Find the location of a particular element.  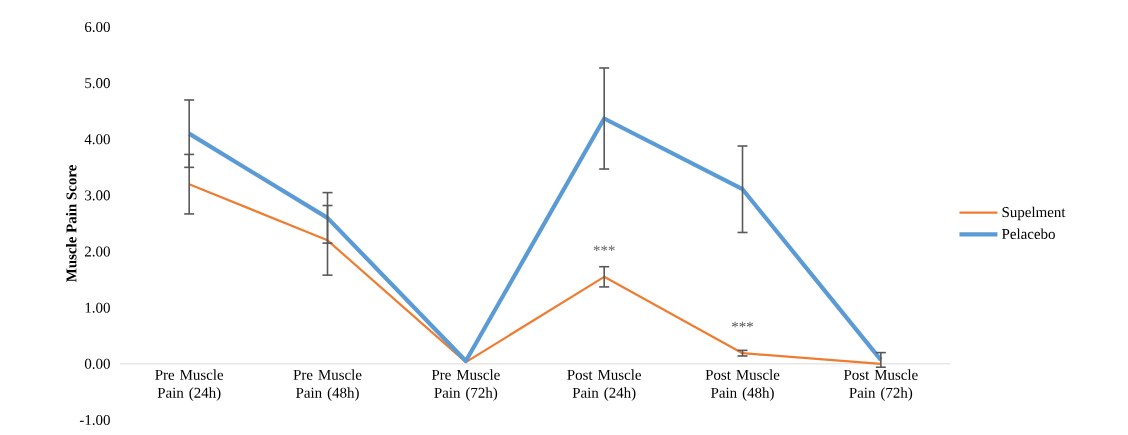

x-tick-label: Post Muscle Pain (24h) is located at coordinates (604, 385).